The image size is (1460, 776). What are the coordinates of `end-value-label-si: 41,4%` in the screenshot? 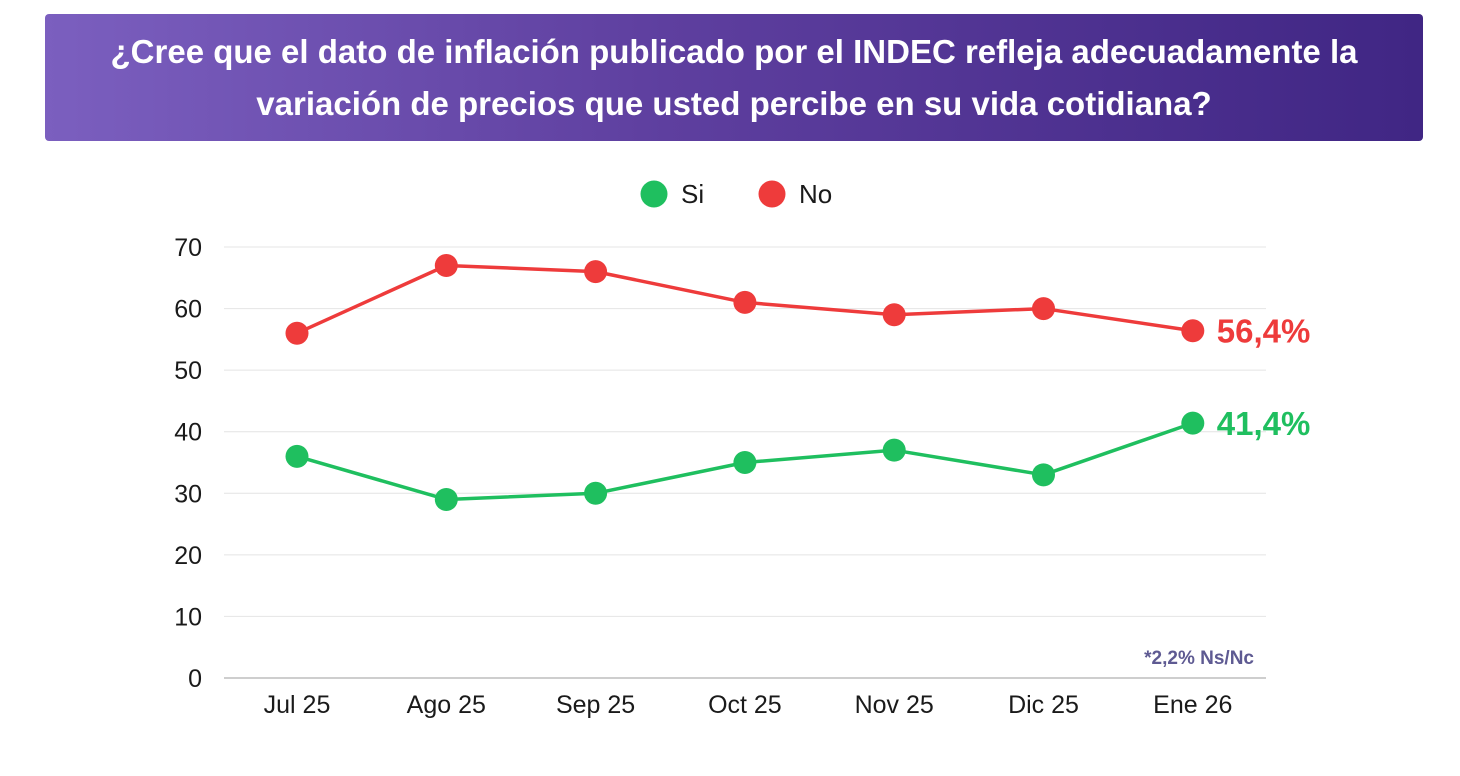 It's located at (1264, 423).